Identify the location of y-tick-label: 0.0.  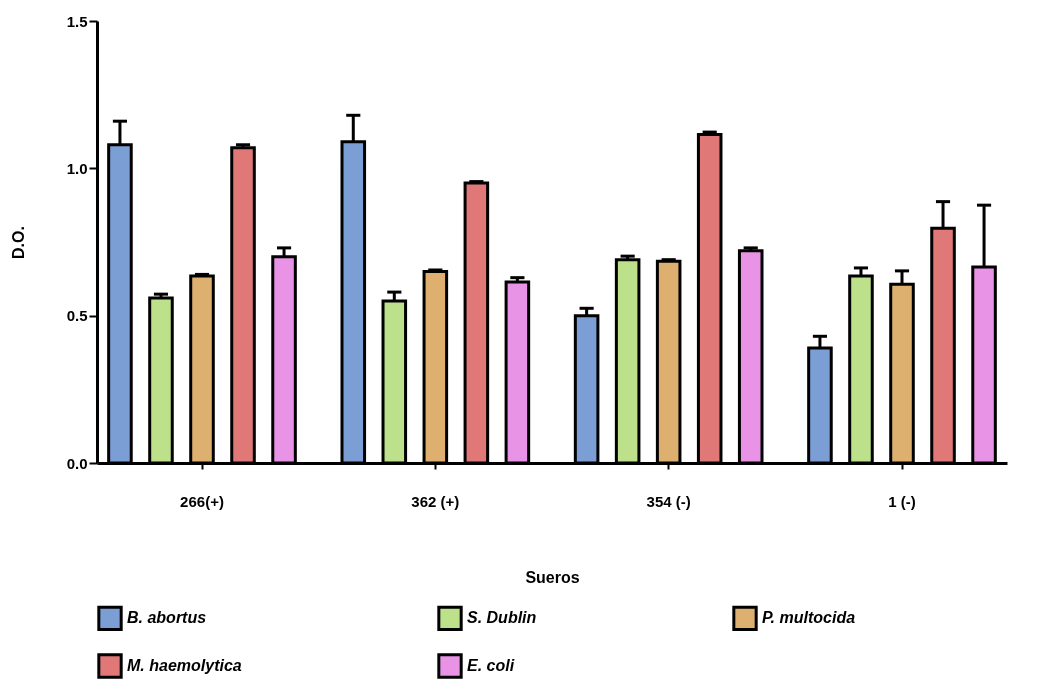
(77, 463).